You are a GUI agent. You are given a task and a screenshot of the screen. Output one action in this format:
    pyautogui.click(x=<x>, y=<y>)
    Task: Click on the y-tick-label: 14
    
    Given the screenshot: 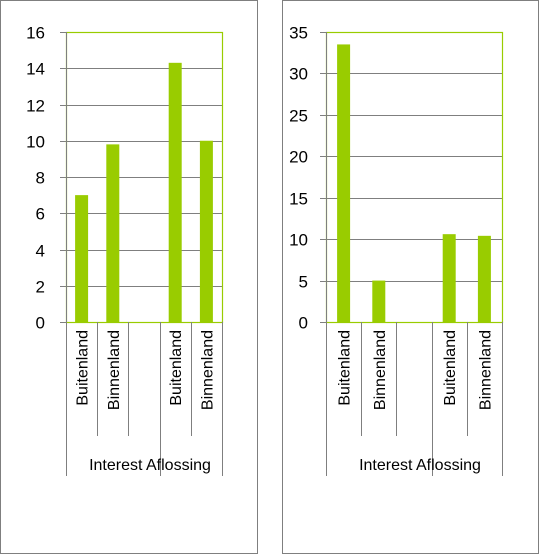 What is the action you would take?
    pyautogui.click(x=35, y=69)
    